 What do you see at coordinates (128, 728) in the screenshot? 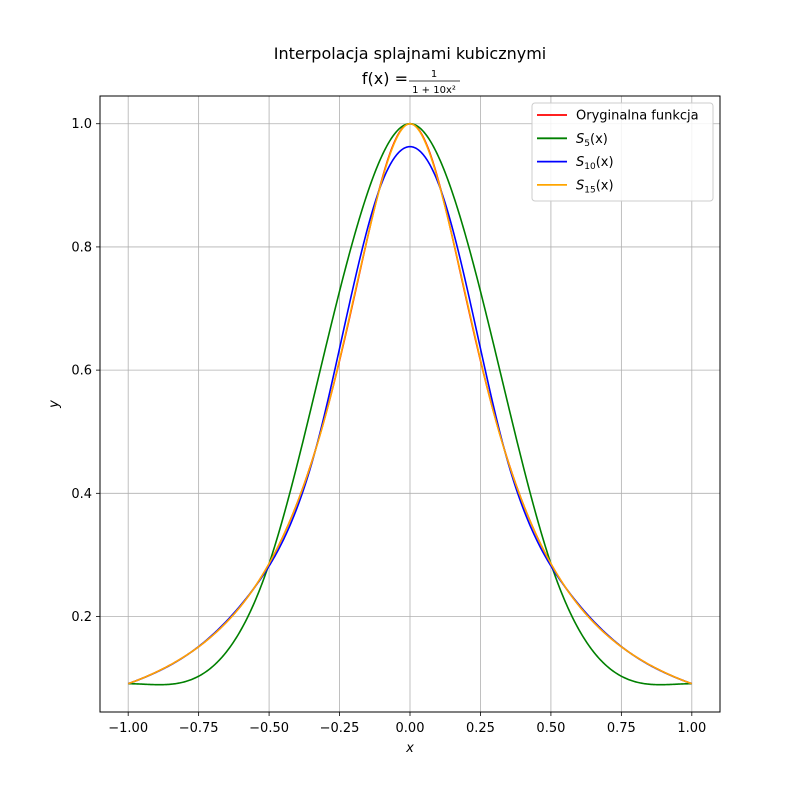
I see `x-tick-label-0: −1.00` at bounding box center [128, 728].